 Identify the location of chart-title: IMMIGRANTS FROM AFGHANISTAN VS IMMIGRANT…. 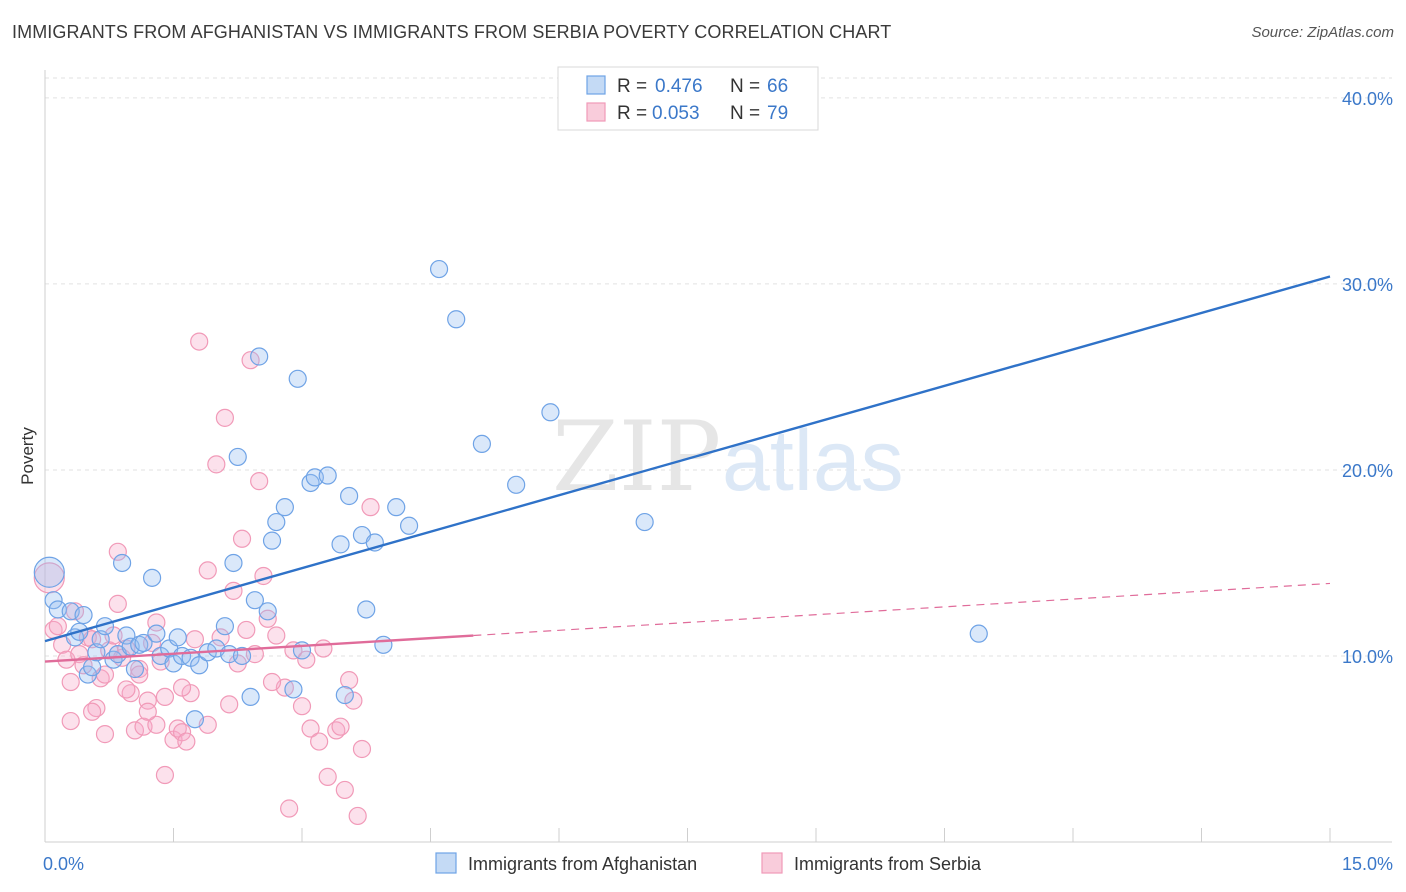
(452, 32).